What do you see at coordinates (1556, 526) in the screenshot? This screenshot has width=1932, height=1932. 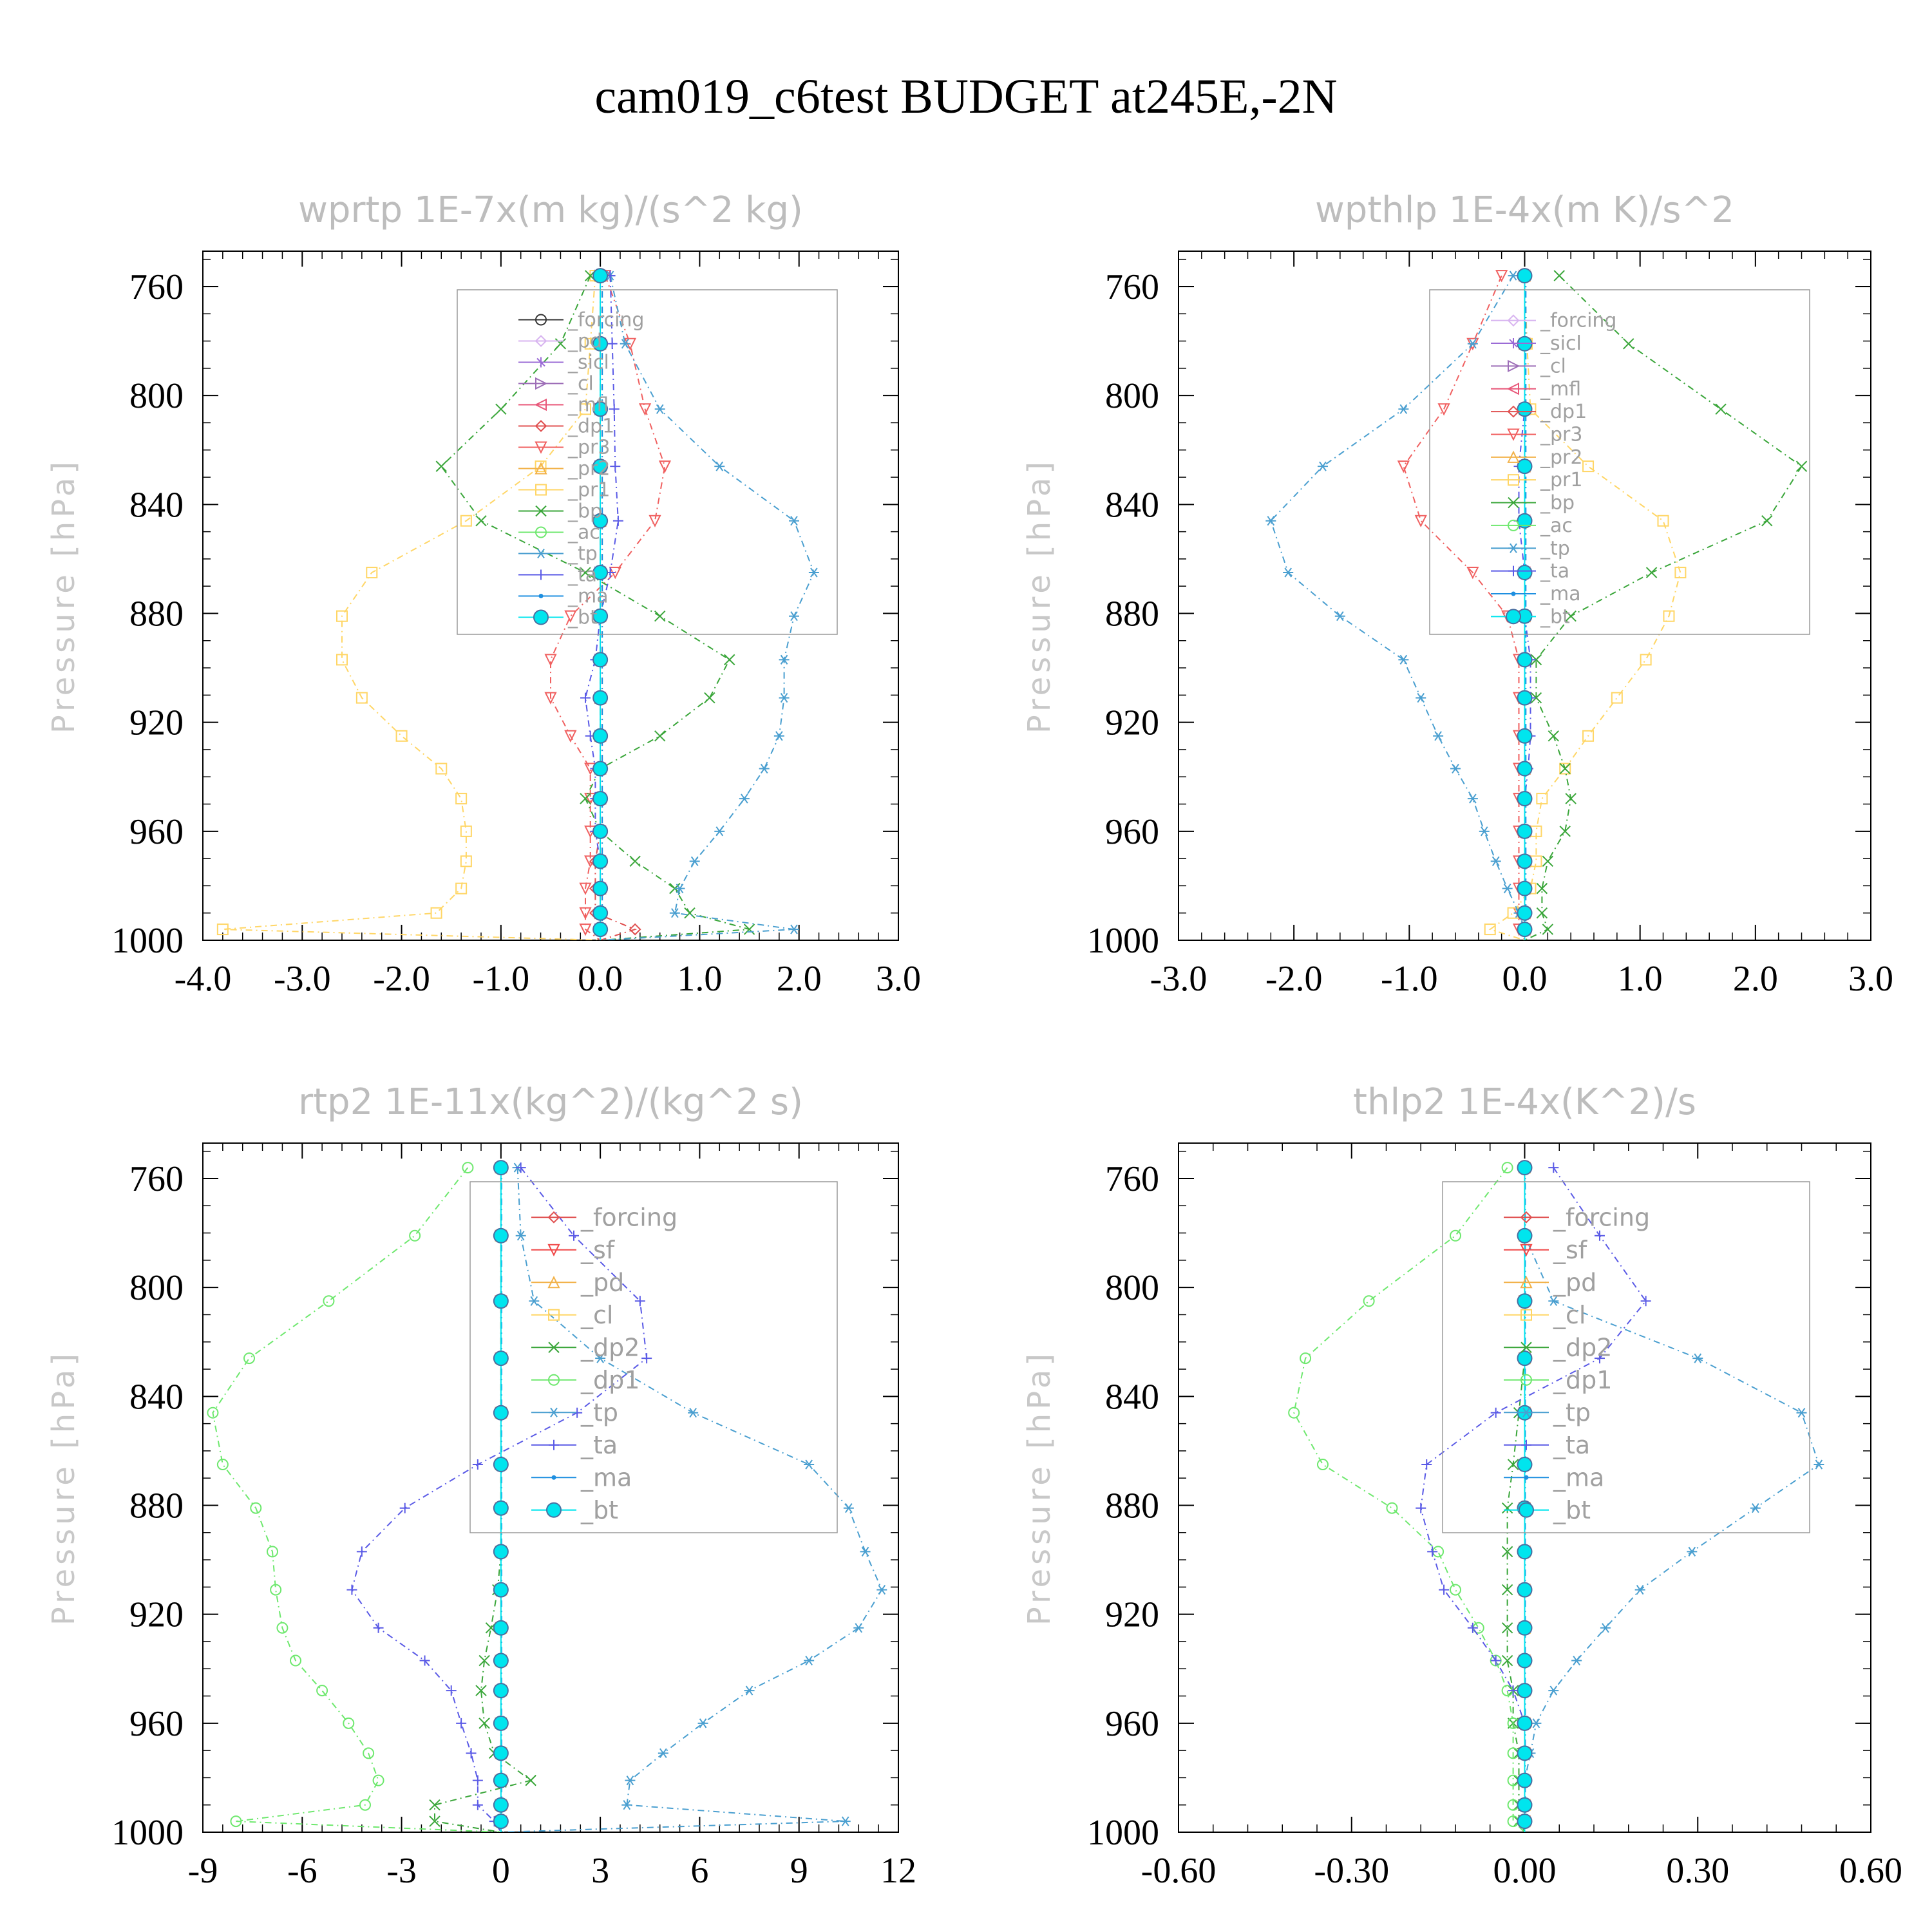 I see `legend-label: _ac` at bounding box center [1556, 526].